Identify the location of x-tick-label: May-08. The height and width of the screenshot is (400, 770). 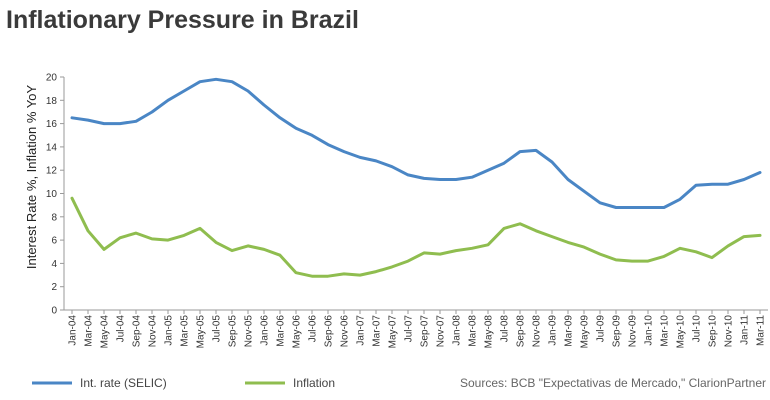
(489, 332).